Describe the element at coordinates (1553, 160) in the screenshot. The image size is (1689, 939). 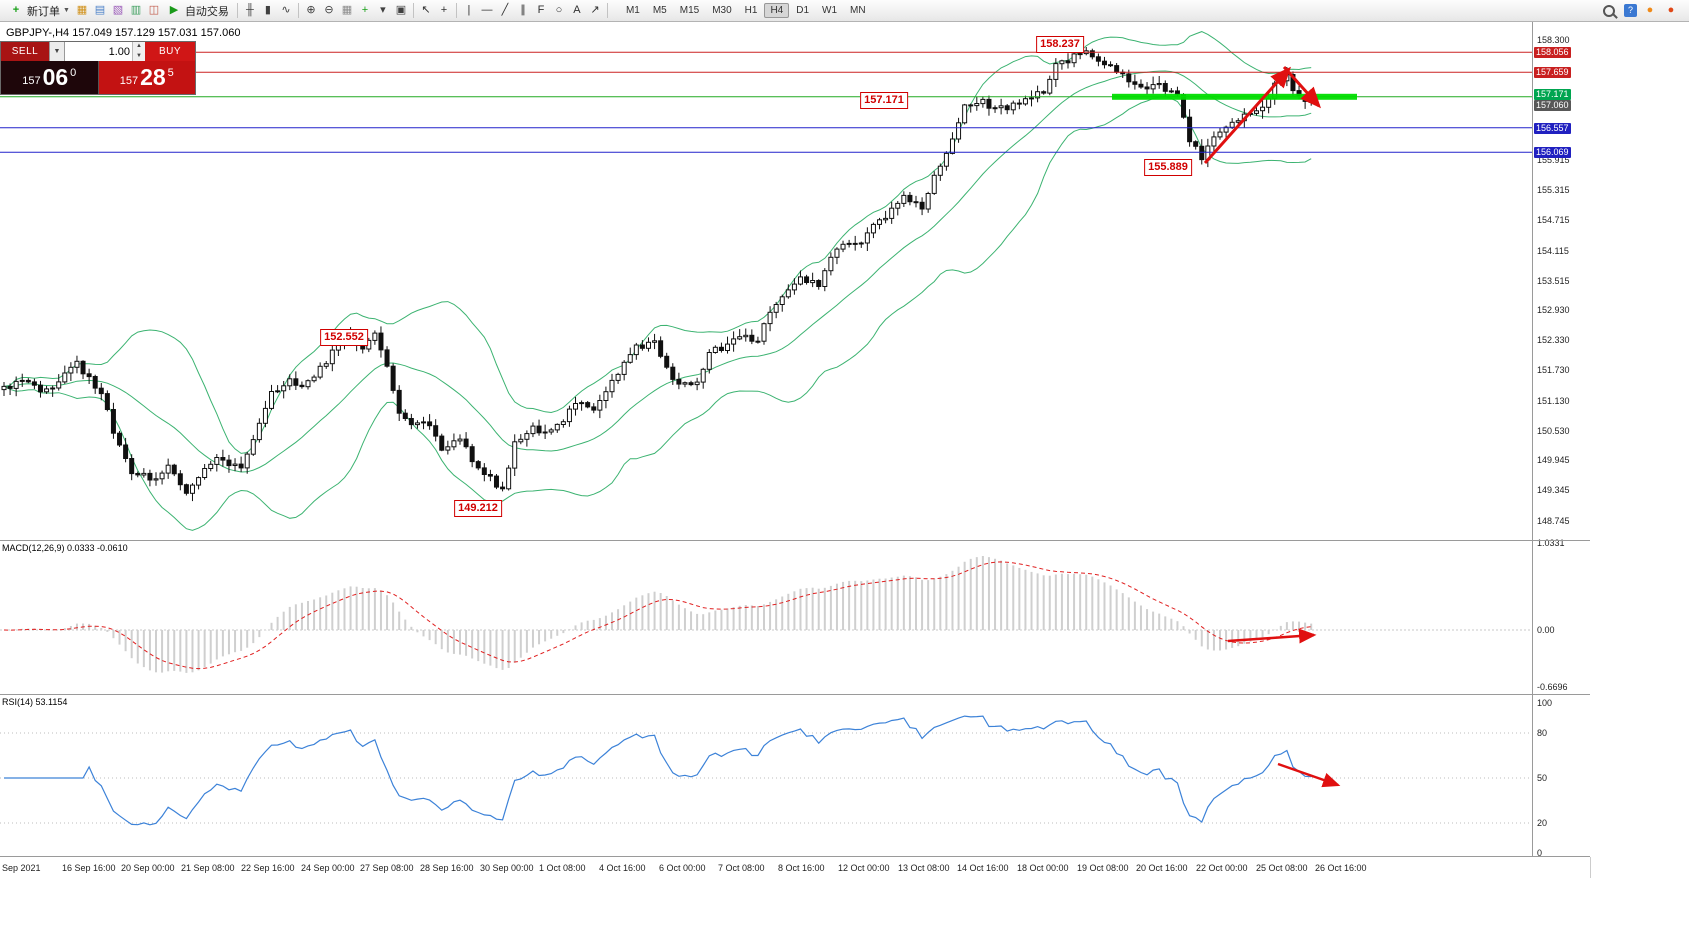
I see `price-scale-label: 155.915` at that location.